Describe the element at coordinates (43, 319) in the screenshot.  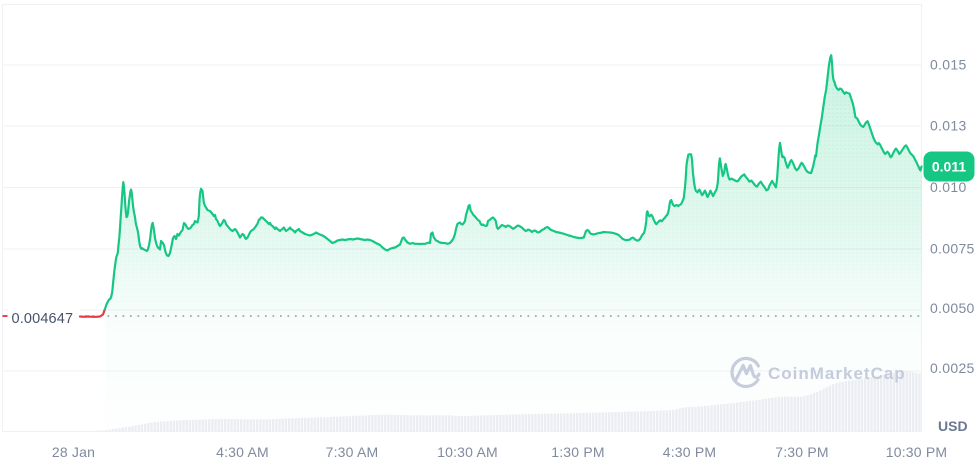
I see `svg-text: 0.004647` at that location.